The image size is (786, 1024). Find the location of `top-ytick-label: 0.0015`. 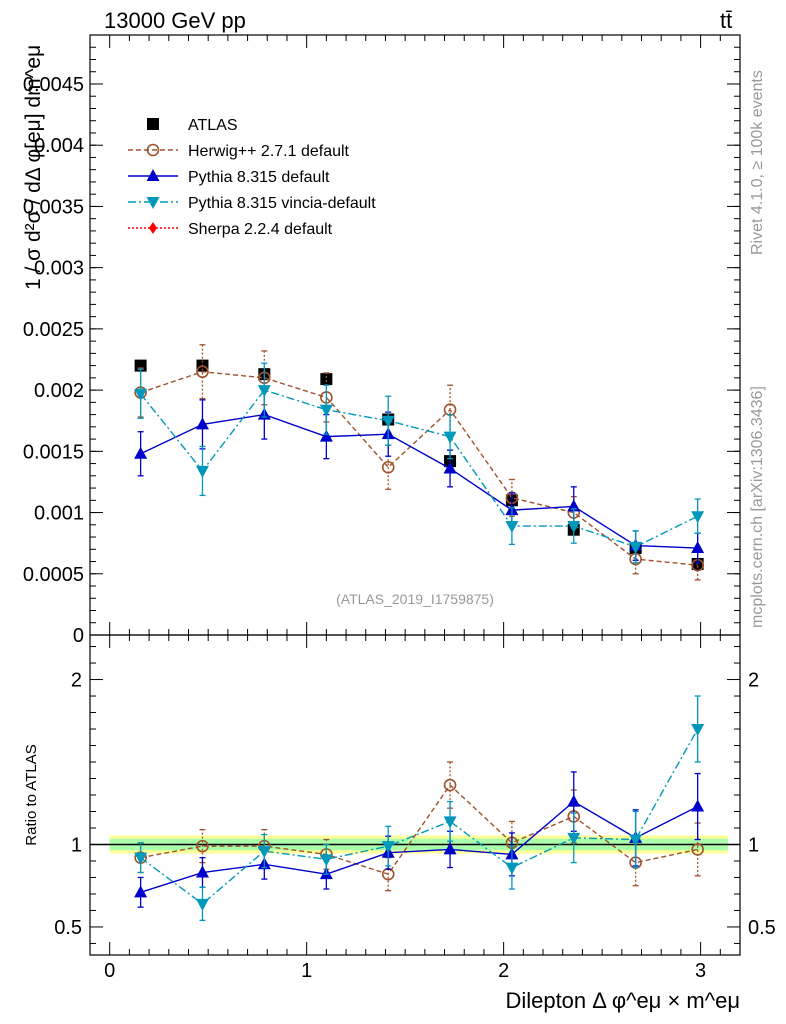

top-ytick-label: 0.0015 is located at coordinates (53, 452).